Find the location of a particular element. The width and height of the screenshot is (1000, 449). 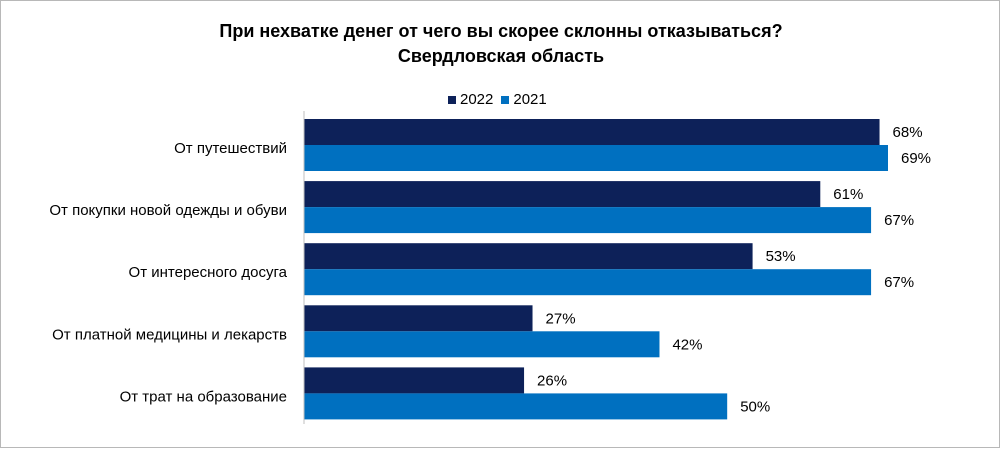

data-label-2021-3: 67% is located at coordinates (899, 282).